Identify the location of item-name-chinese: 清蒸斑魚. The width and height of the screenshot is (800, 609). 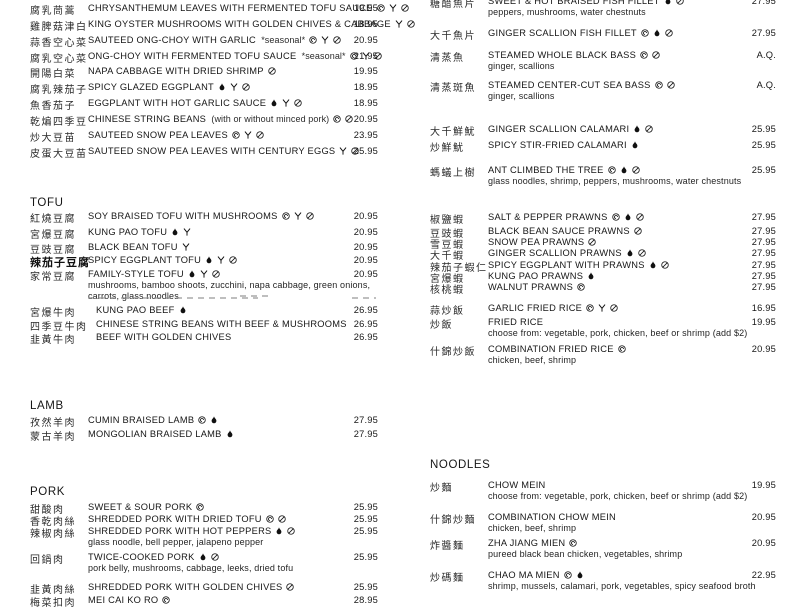
(453, 88).